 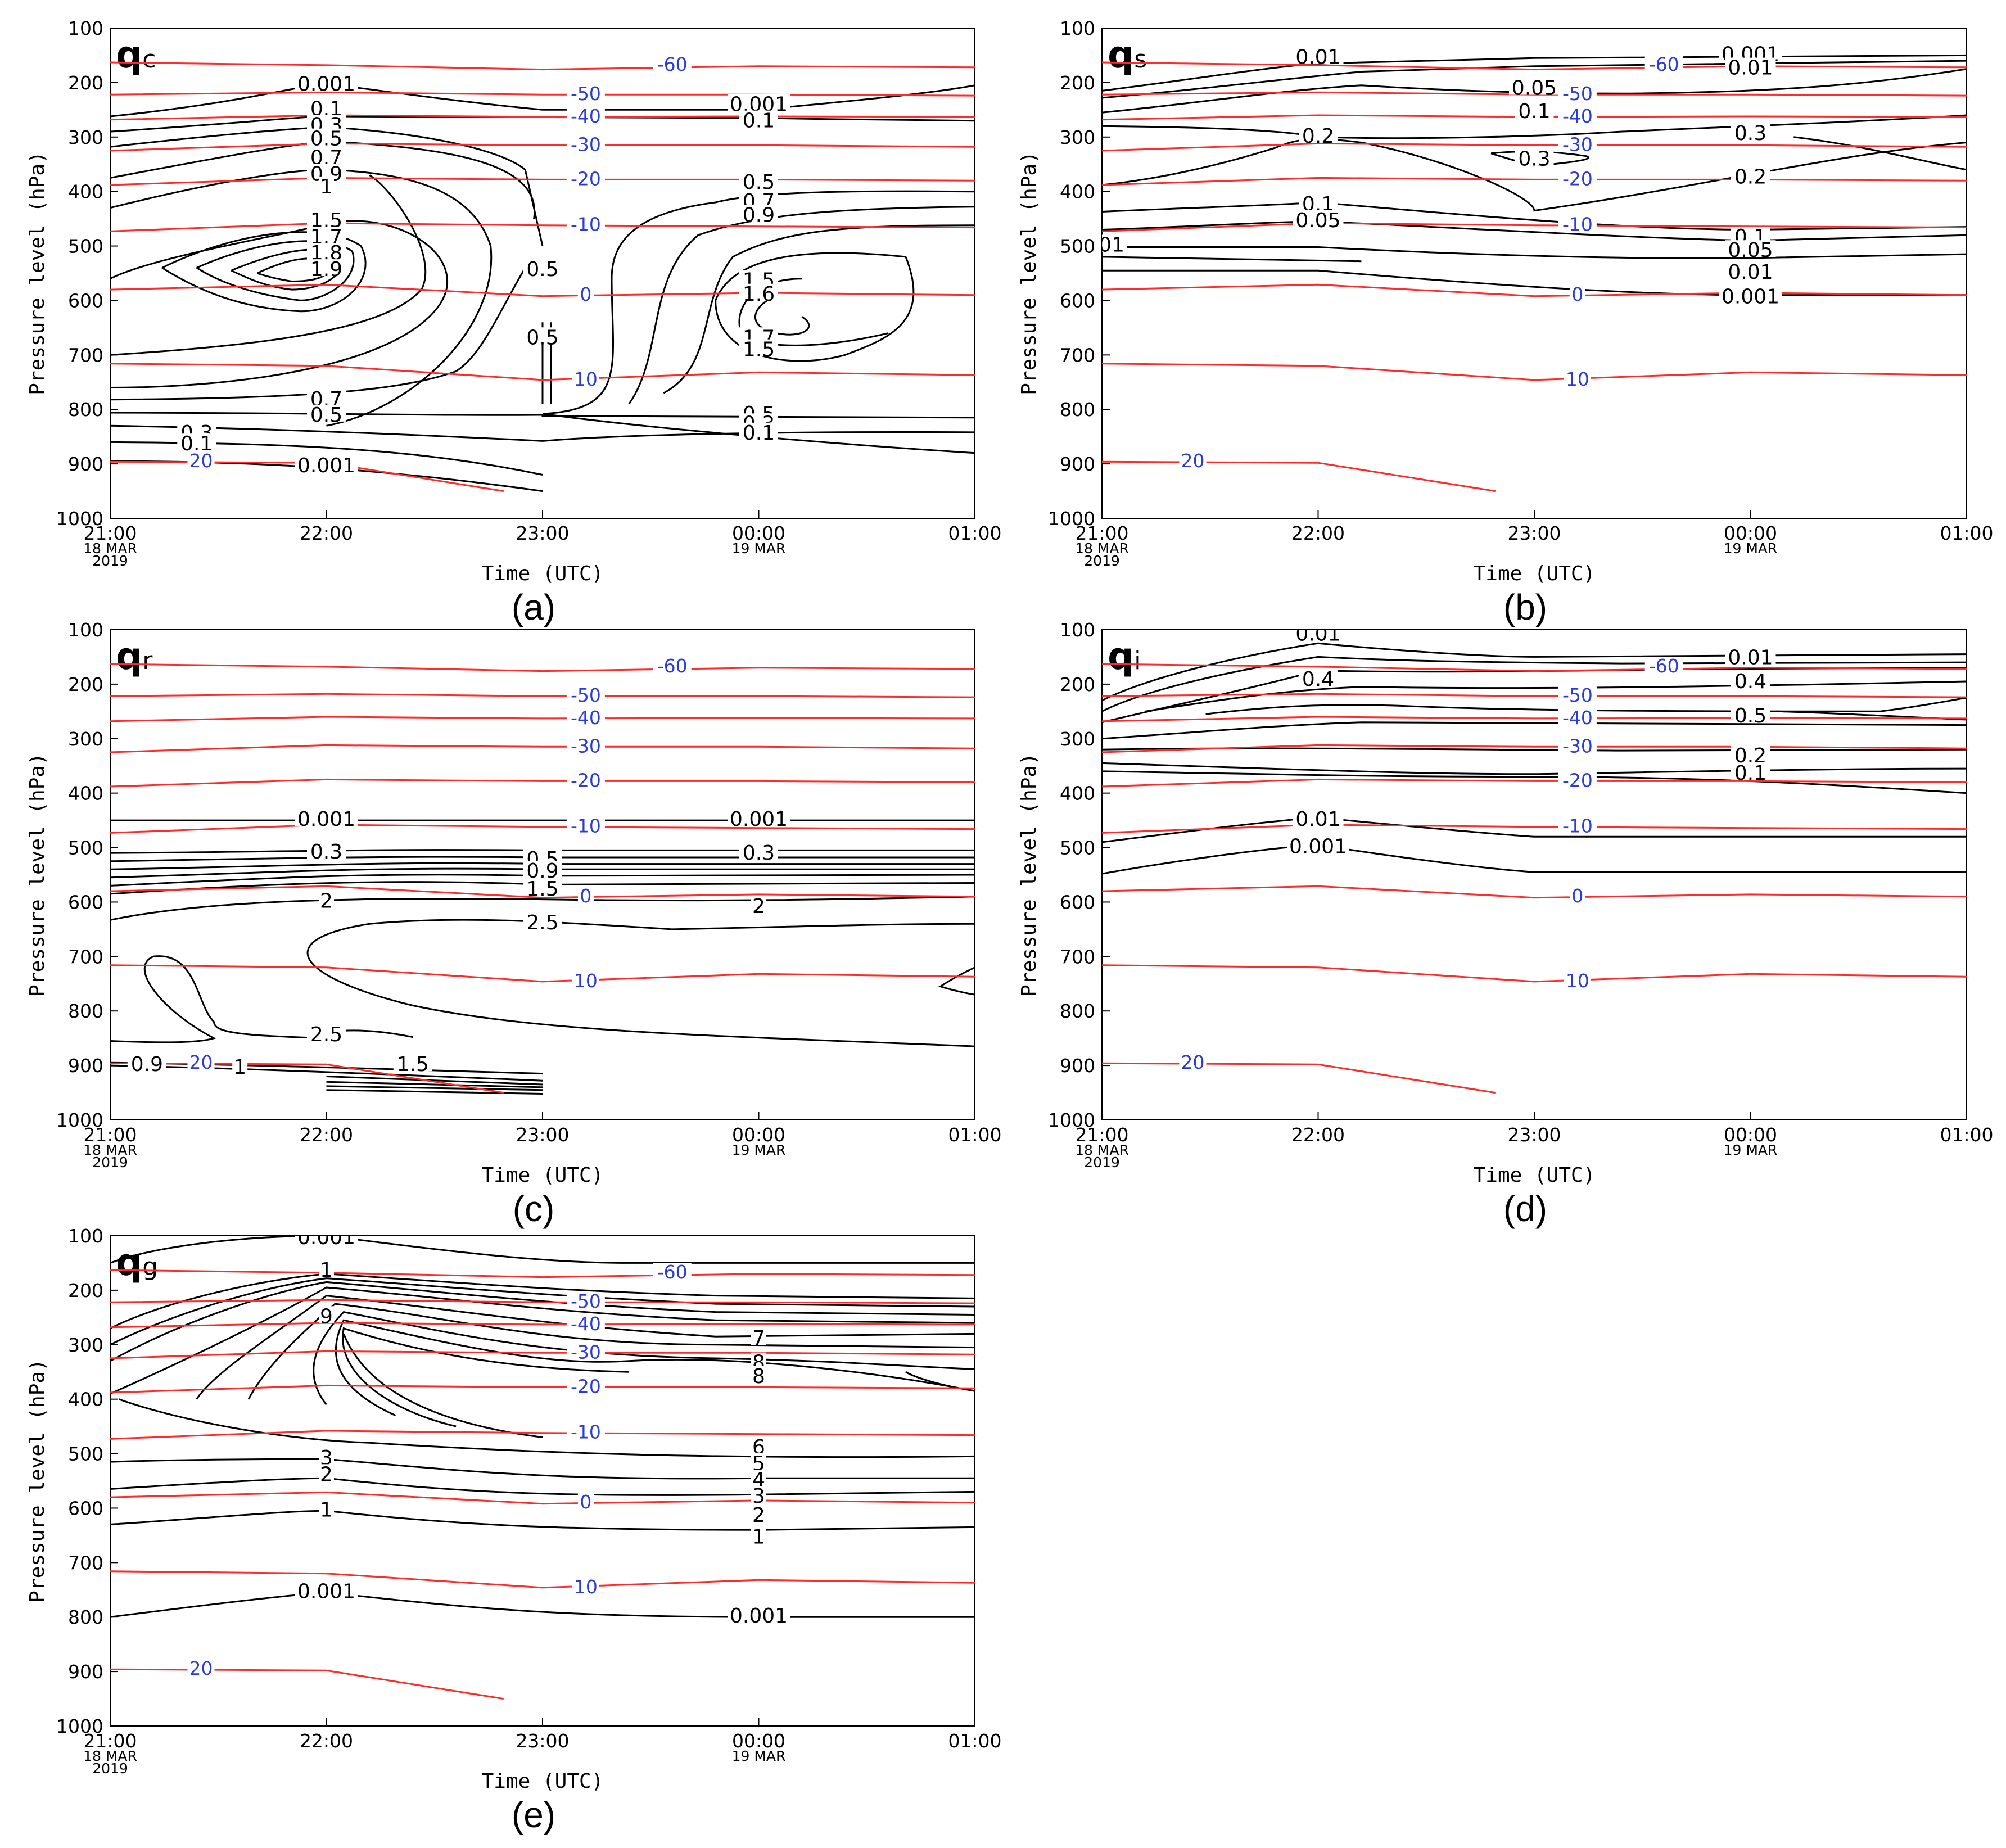 What do you see at coordinates (1664, 666) in the screenshot?
I see `isotherm-label: -60` at bounding box center [1664, 666].